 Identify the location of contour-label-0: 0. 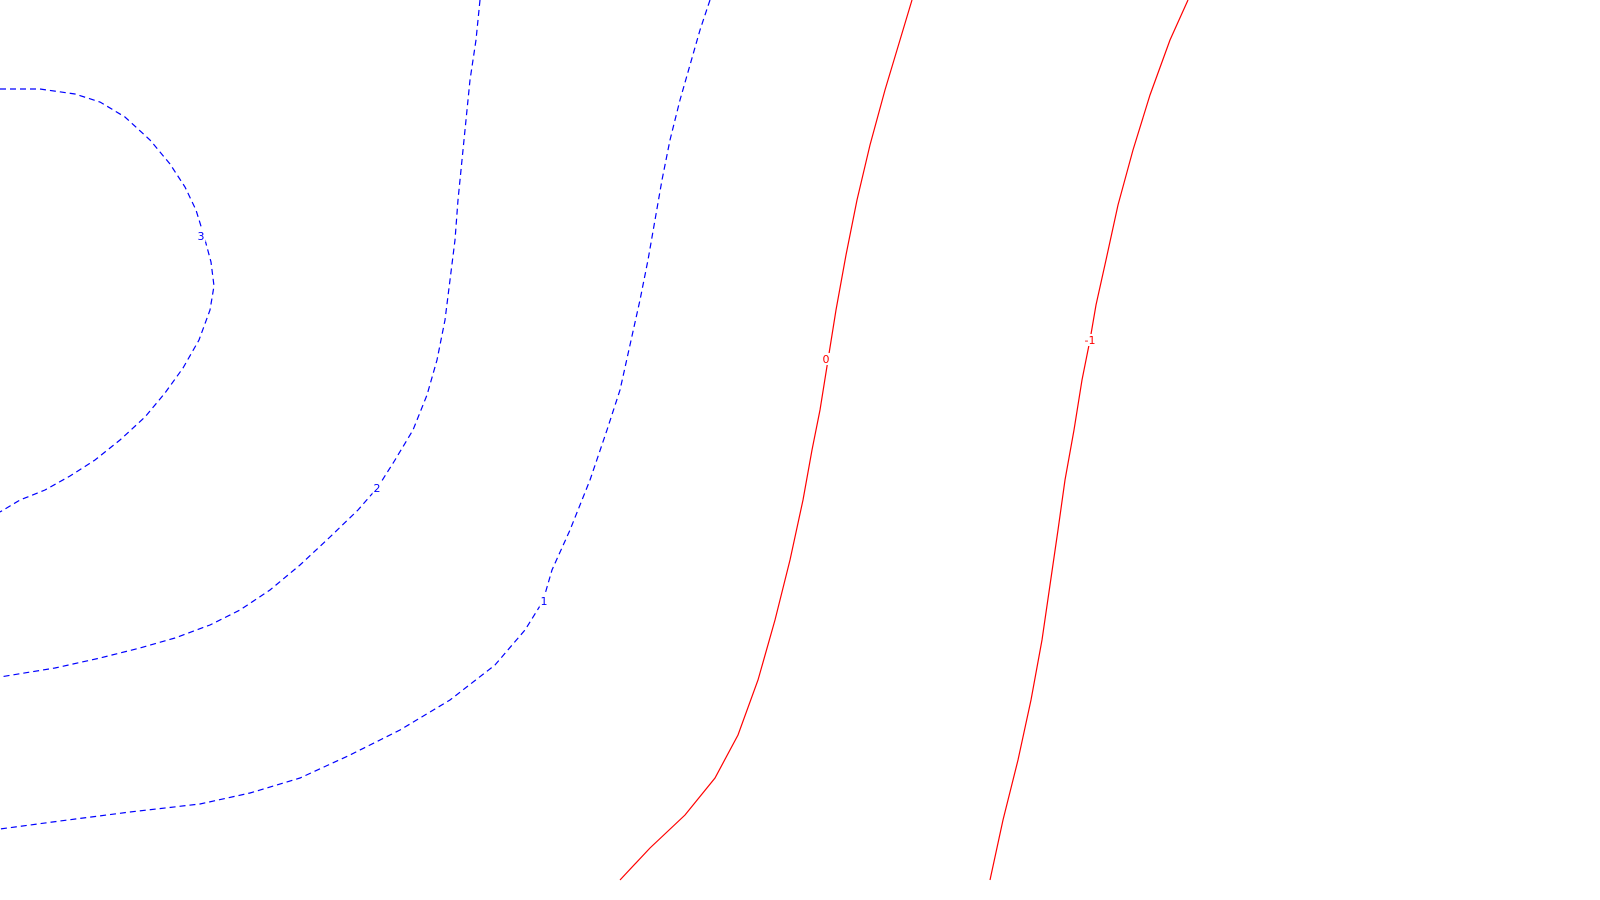
(826, 359).